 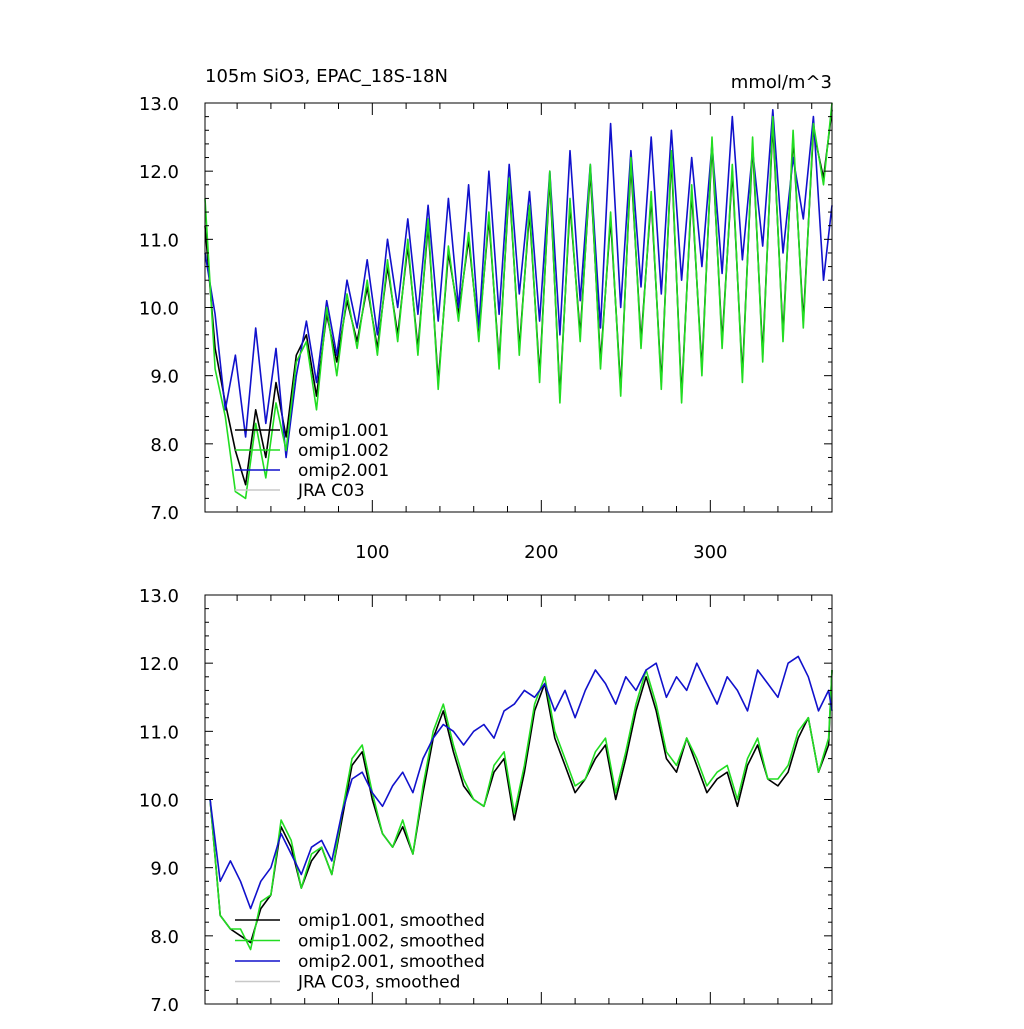 I want to click on legend-label: JRA C03, so click(x=331, y=491).